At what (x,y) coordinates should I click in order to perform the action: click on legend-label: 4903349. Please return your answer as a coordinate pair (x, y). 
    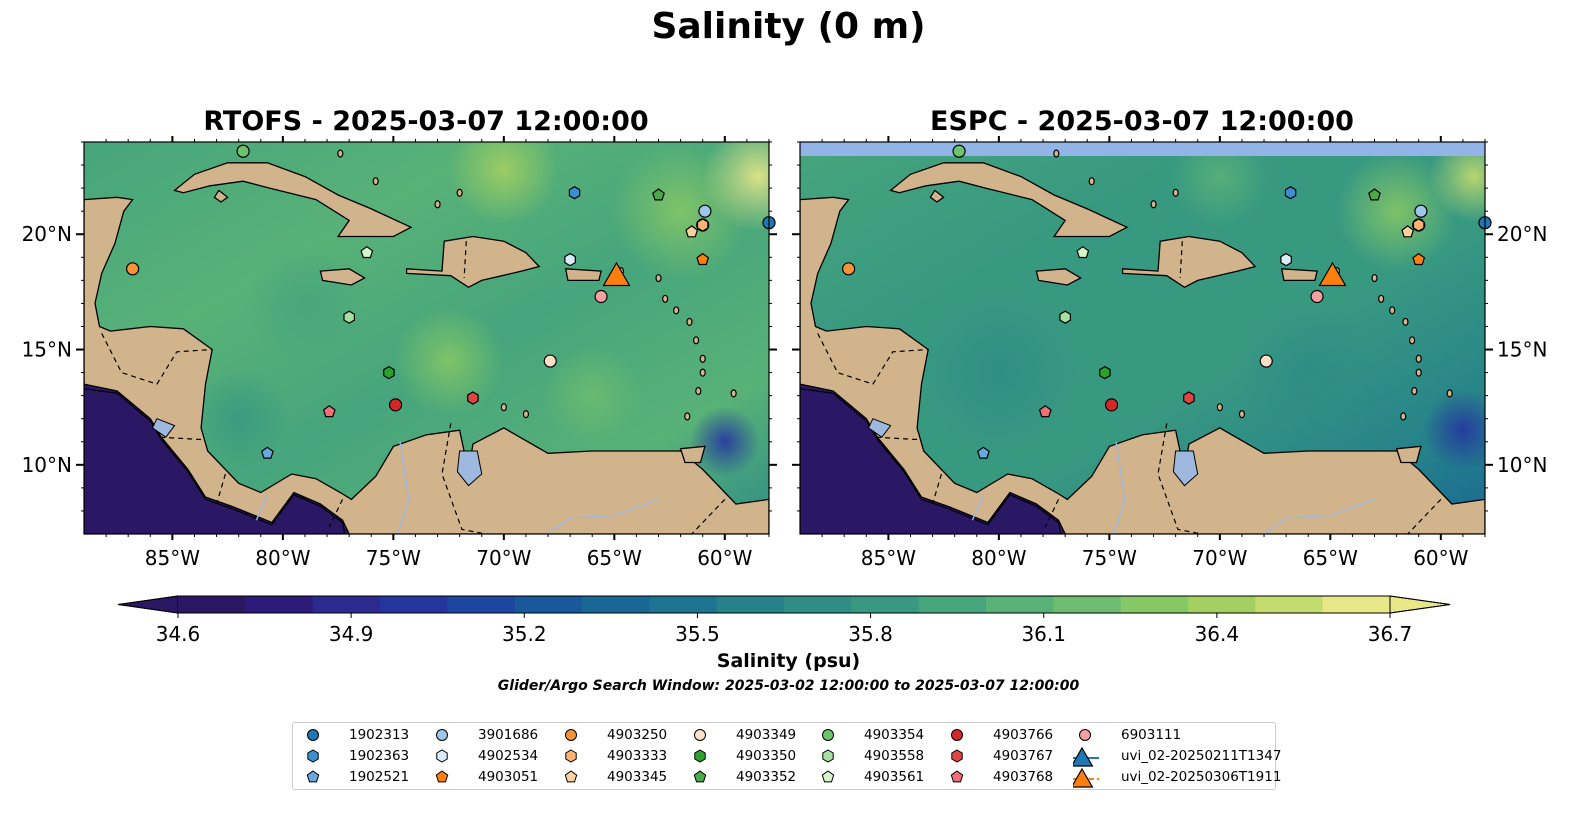
    Looking at the image, I should click on (766, 735).